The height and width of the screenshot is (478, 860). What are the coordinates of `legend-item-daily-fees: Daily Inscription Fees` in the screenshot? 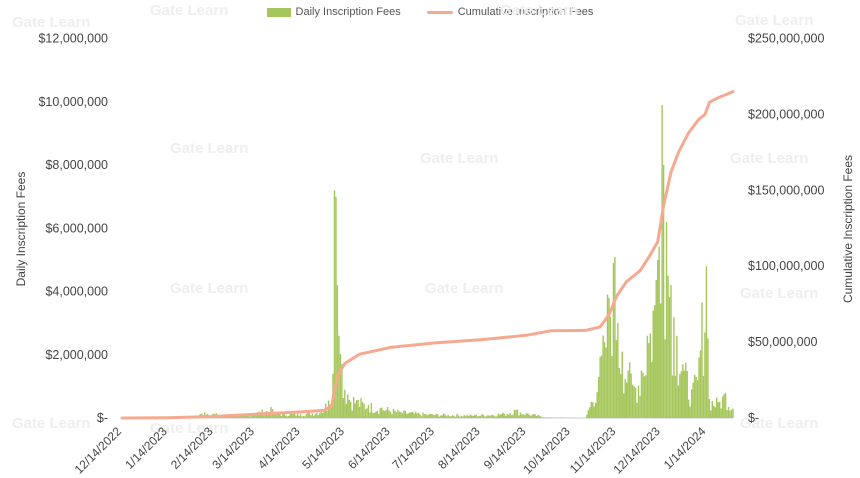 It's located at (333, 12).